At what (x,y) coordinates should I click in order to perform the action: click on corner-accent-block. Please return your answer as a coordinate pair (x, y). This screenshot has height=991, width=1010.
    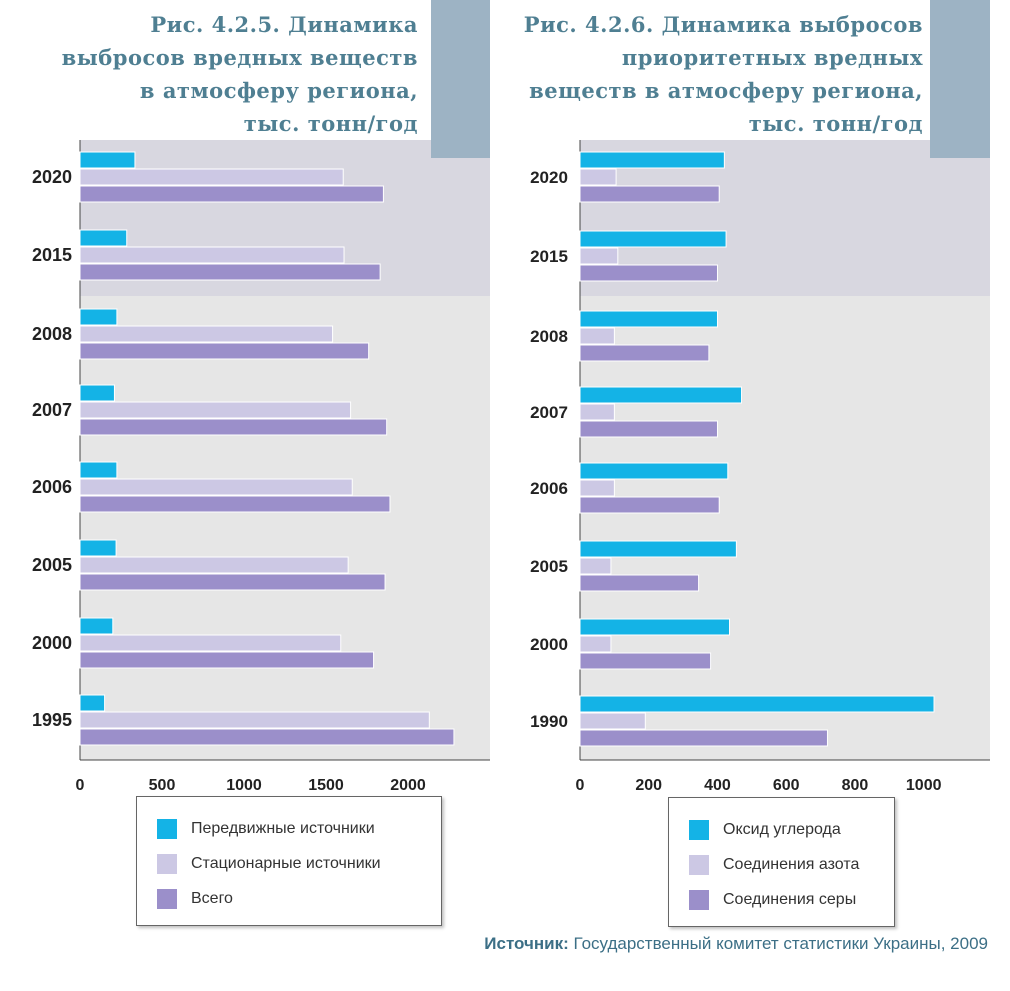
    Looking at the image, I should click on (960, 79).